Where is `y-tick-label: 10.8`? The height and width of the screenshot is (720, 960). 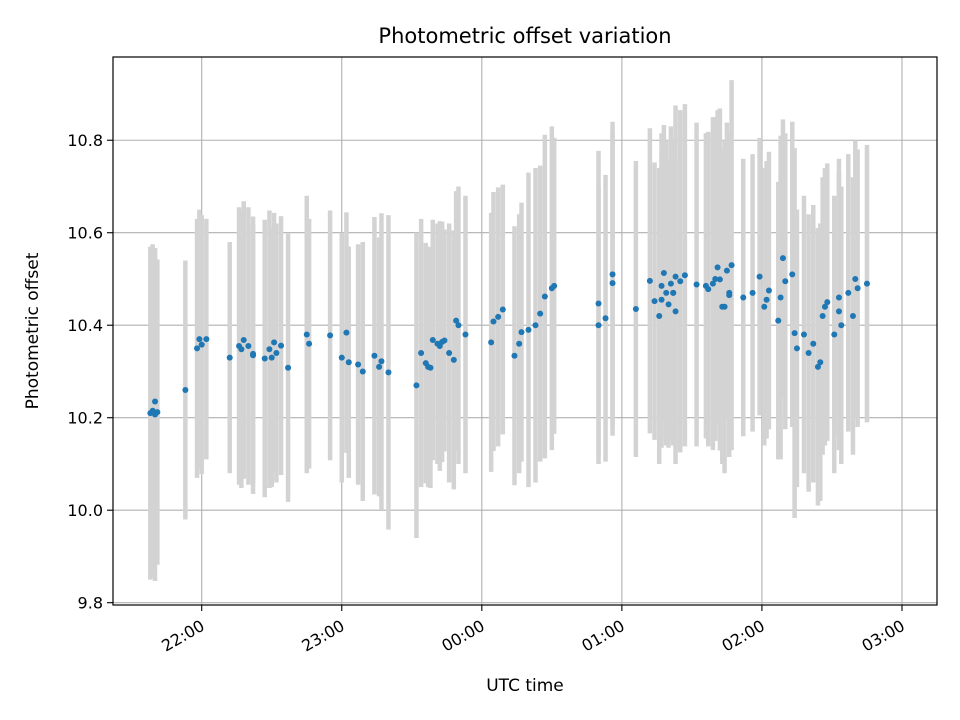
y-tick-label: 10.8 is located at coordinates (85, 140).